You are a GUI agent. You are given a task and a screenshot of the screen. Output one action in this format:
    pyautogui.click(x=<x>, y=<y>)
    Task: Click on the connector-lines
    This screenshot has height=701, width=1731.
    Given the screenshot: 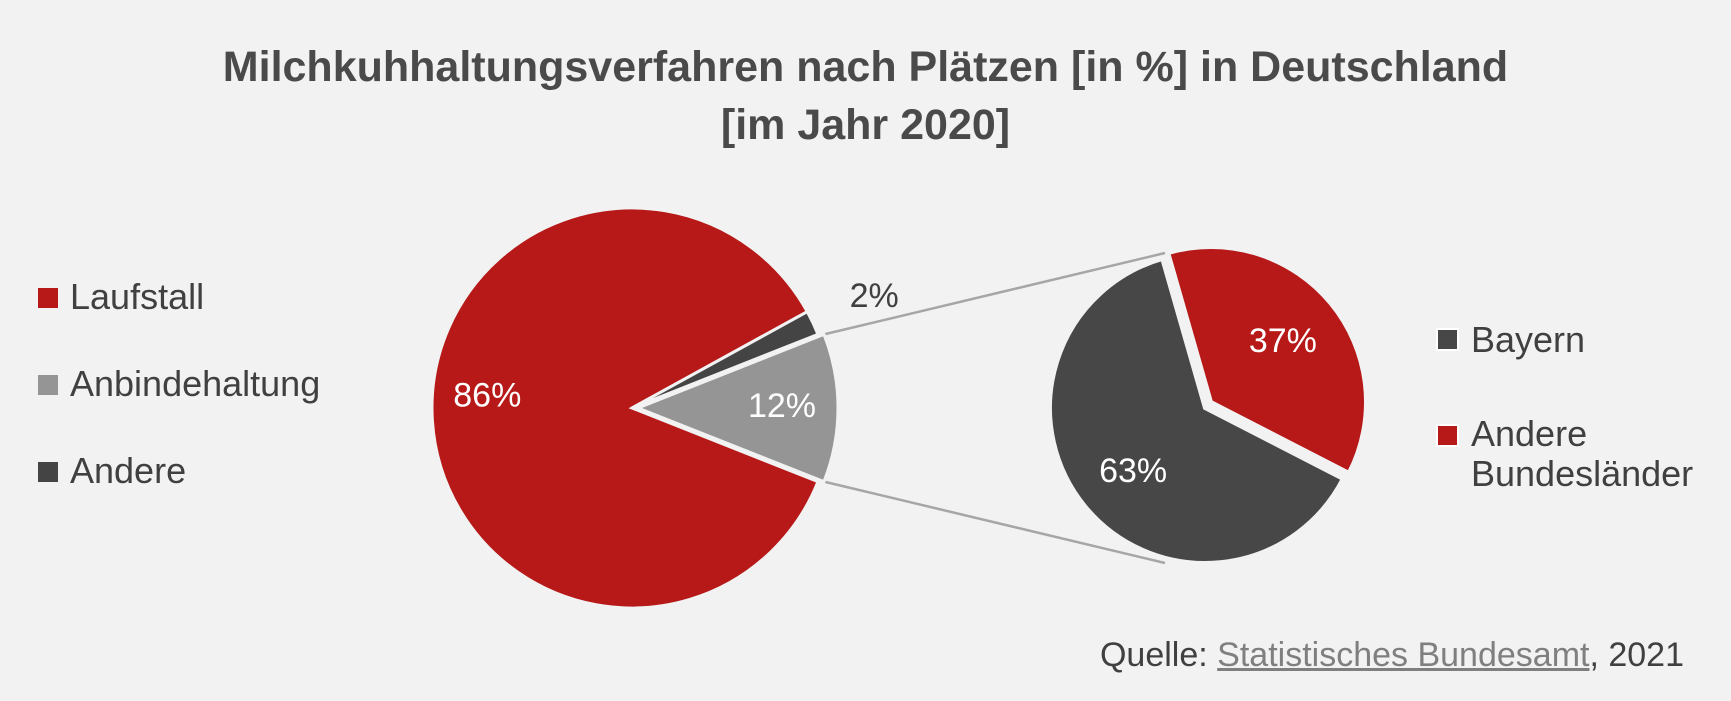 What is the action you would take?
    pyautogui.click(x=994, y=408)
    